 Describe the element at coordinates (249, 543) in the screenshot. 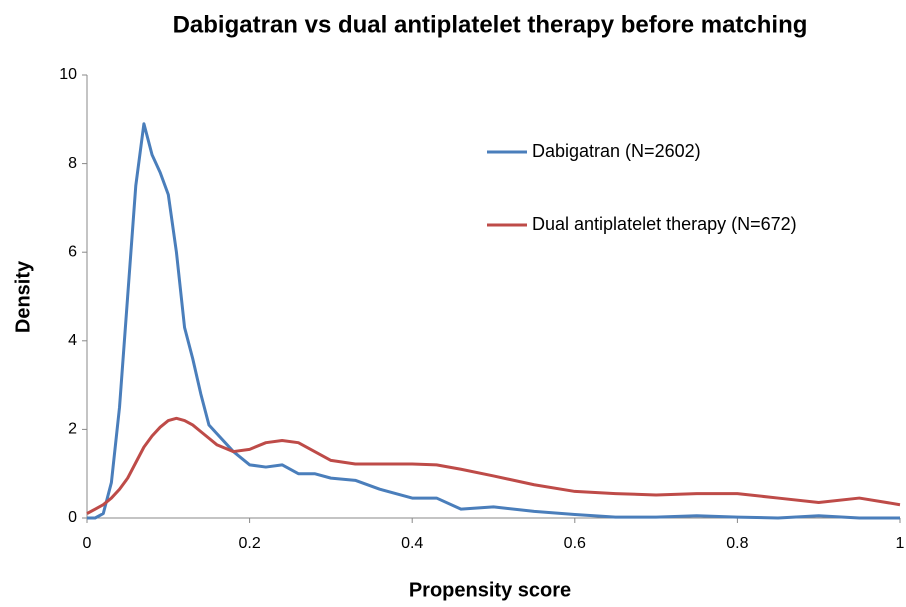

I see `x-tick-label: 0.2` at that location.